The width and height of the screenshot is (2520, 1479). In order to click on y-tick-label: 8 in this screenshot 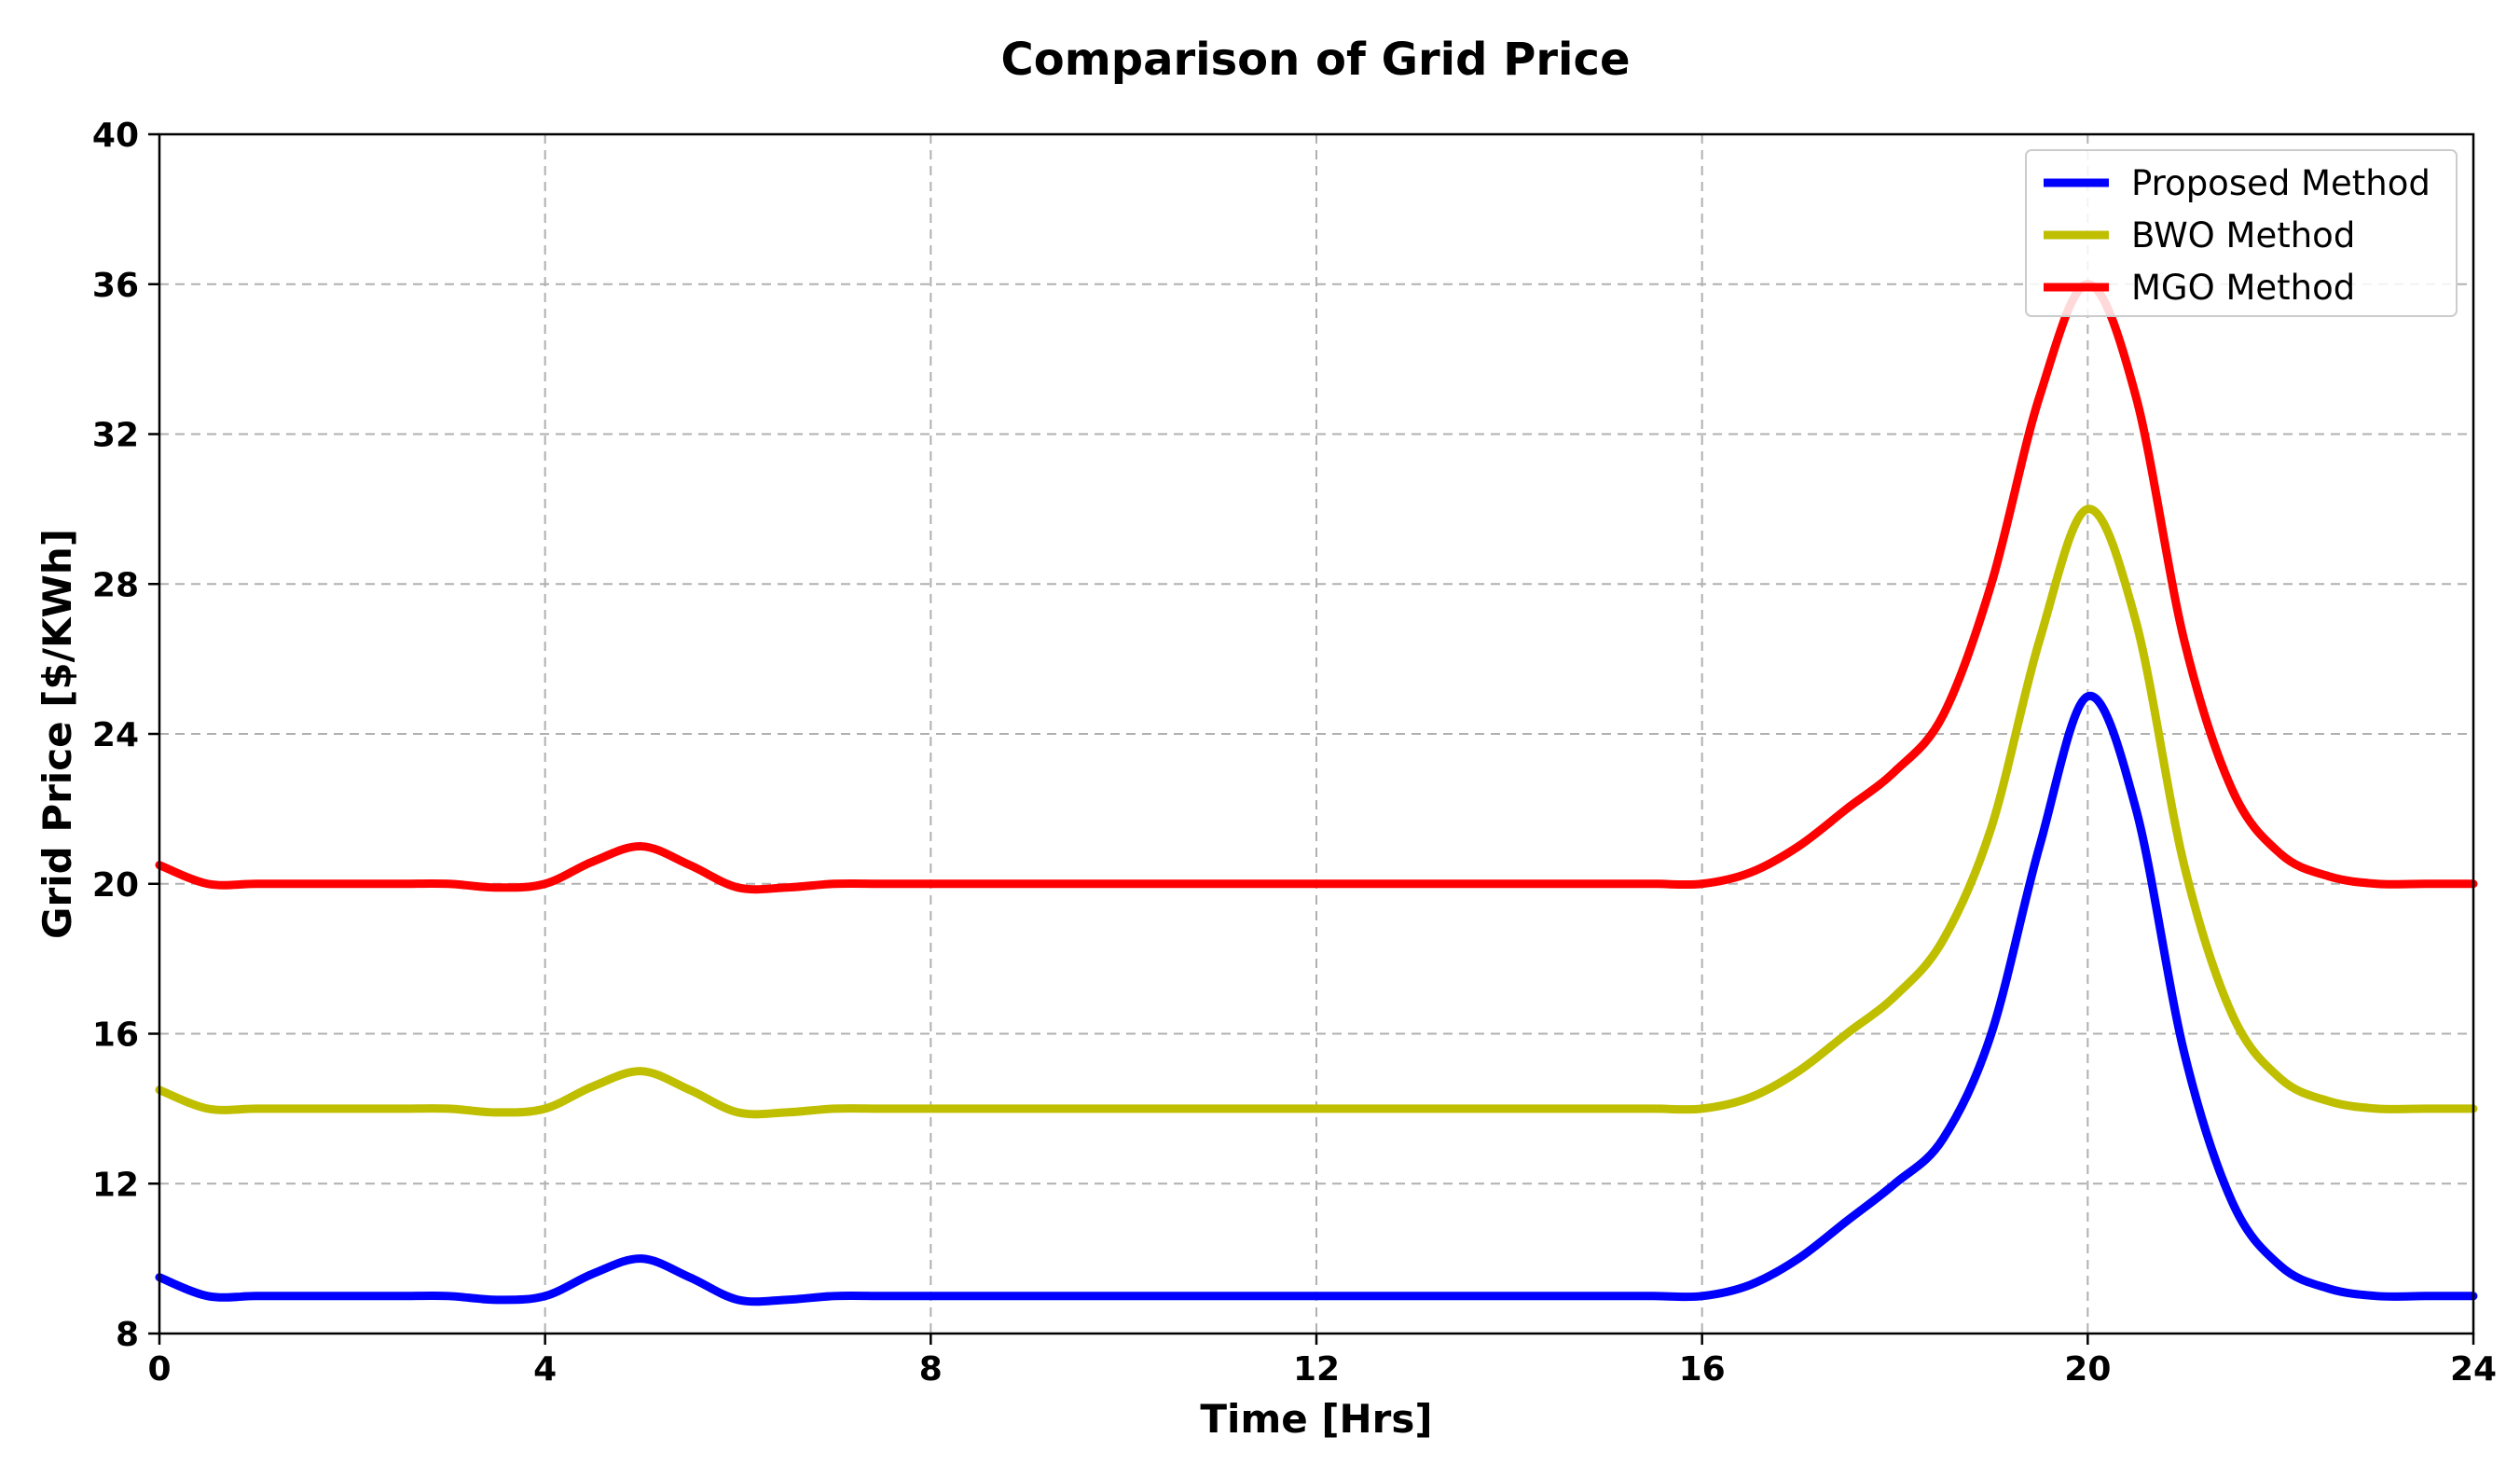, I will do `click(127, 1335)`.